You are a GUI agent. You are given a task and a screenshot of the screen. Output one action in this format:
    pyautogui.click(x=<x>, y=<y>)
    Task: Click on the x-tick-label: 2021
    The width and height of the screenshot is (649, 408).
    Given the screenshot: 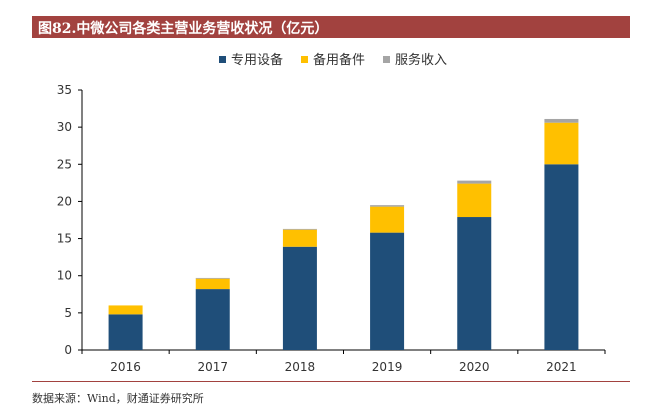 What is the action you would take?
    pyautogui.click(x=561, y=367)
    